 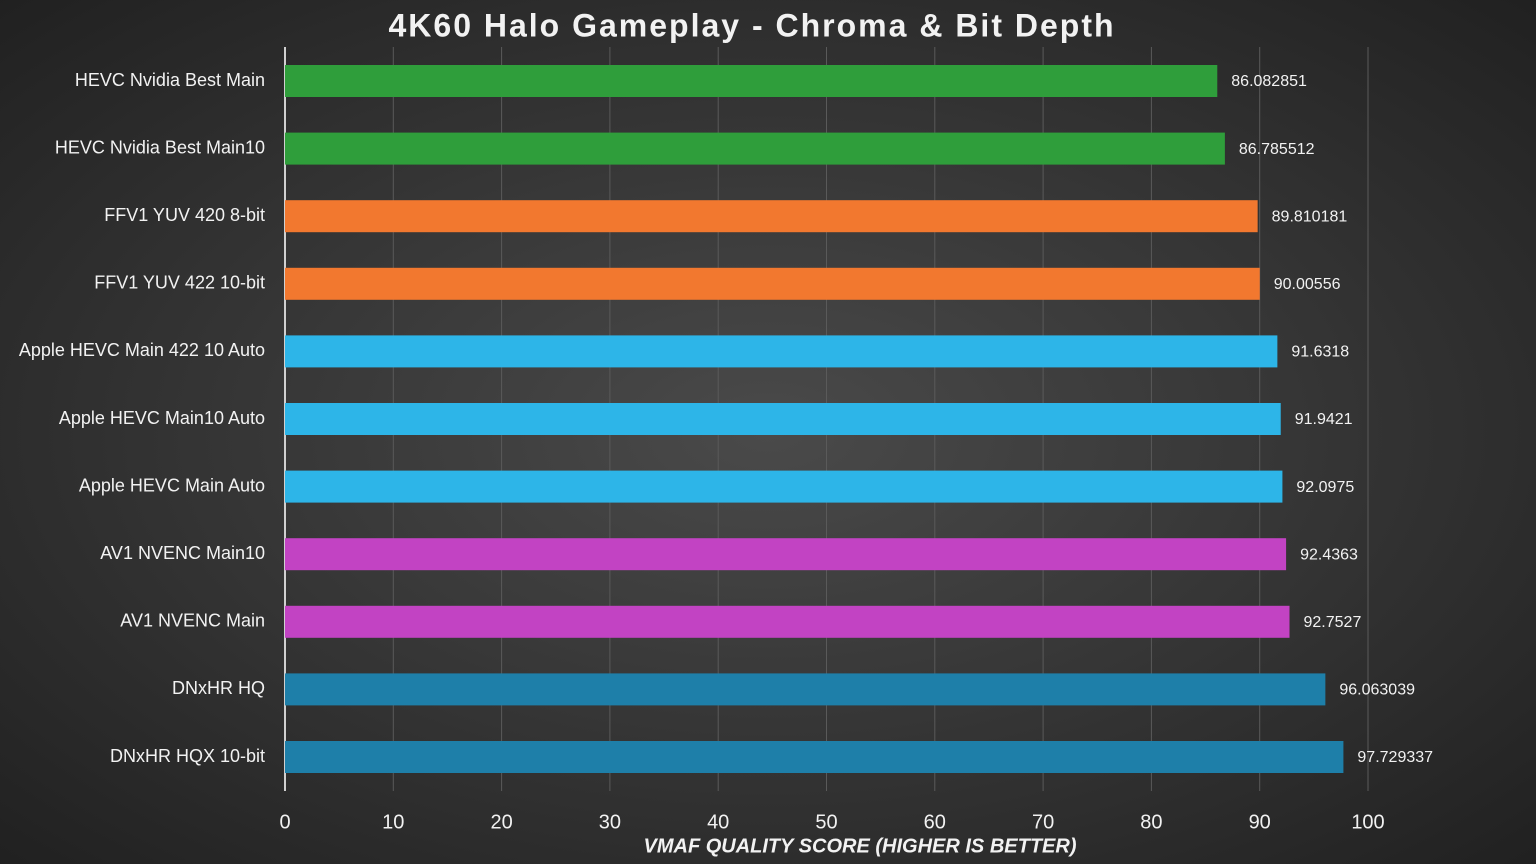 I want to click on x-tick-label: 50, so click(x=826, y=822).